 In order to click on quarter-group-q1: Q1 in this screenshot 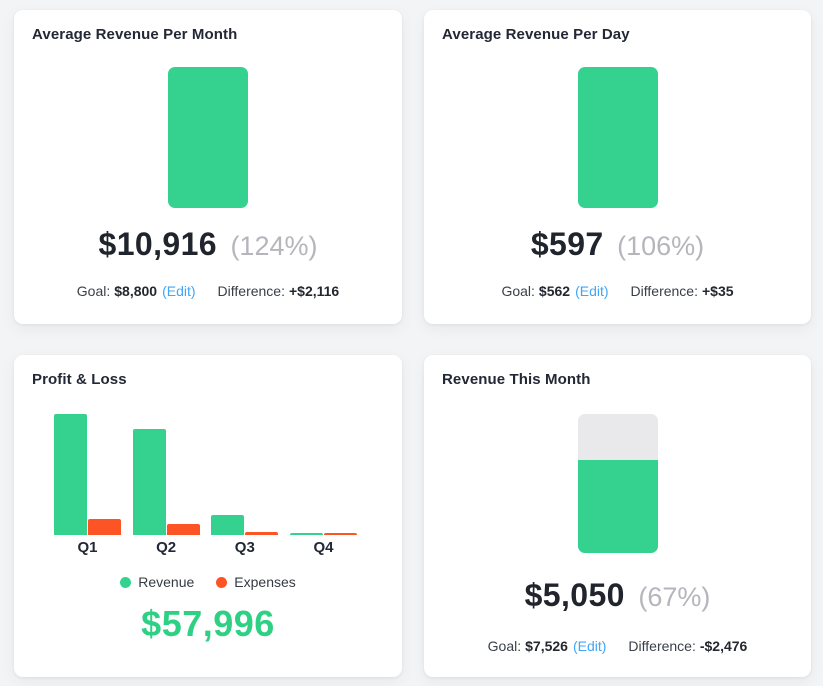, I will do `click(87, 485)`.